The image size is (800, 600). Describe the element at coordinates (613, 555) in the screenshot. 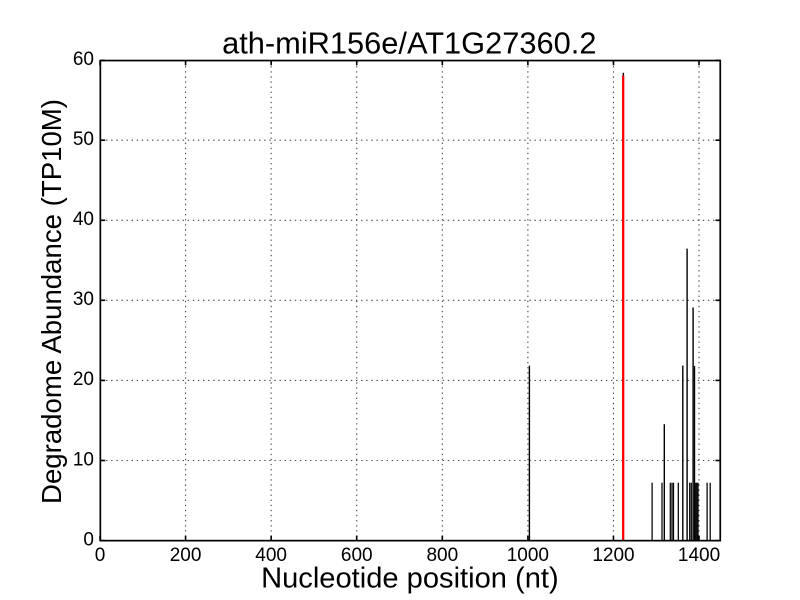

I see `svg-text: 1200` at that location.